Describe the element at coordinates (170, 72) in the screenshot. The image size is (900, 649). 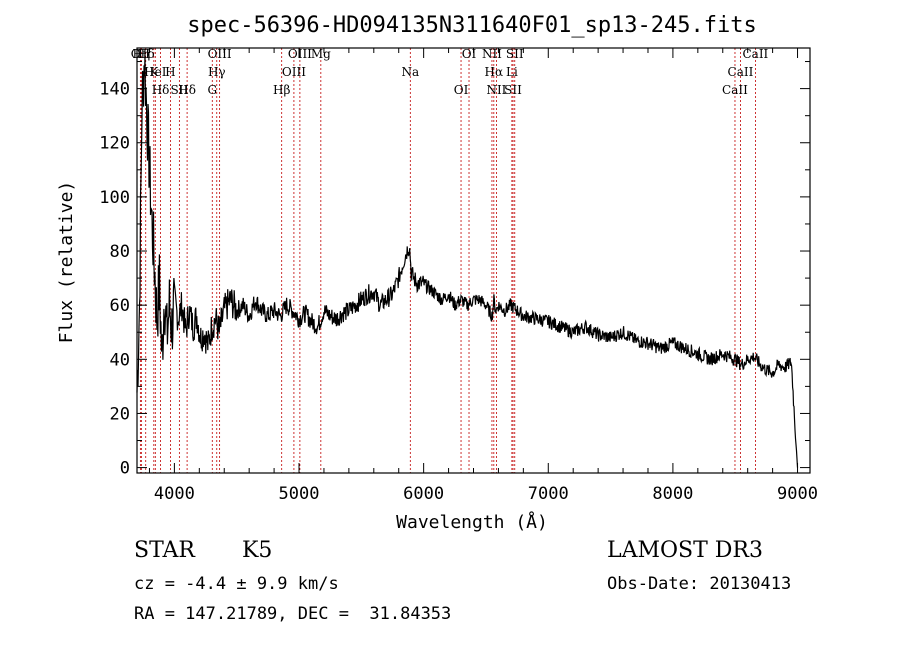
I see `line-marker-label: H` at that location.